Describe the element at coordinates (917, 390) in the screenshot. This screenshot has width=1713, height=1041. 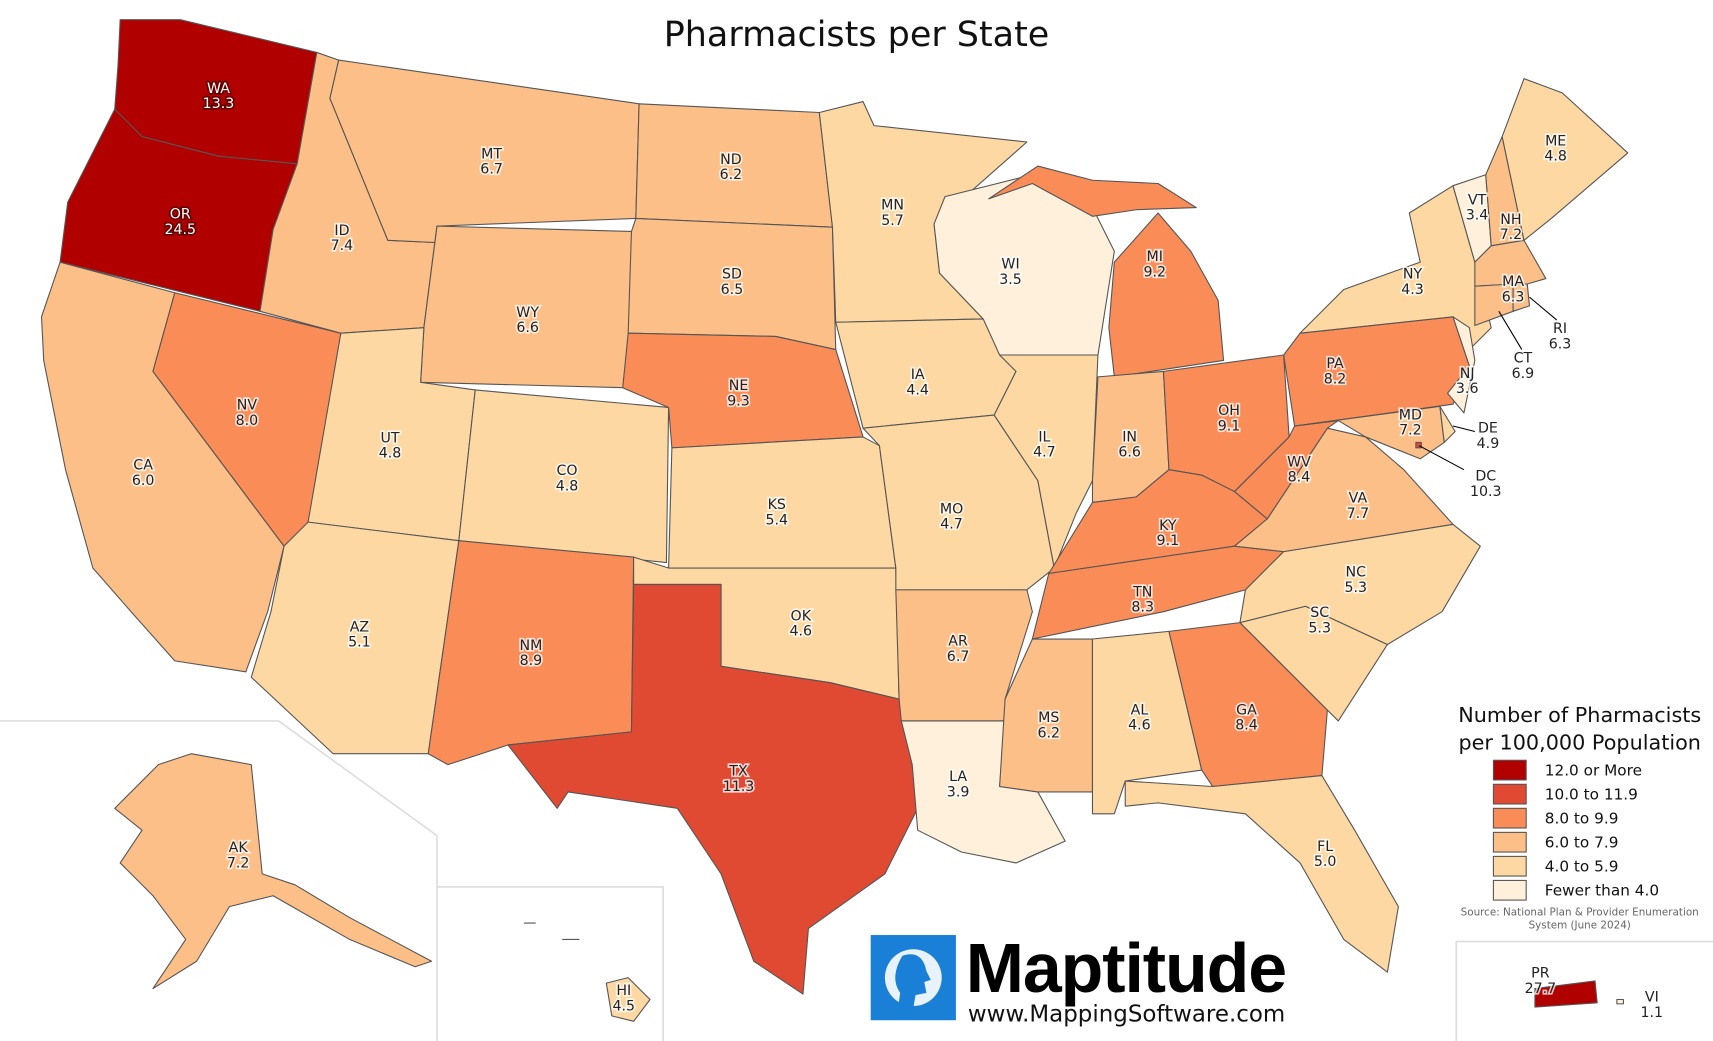
I see `state-value-label: 4.4` at that location.